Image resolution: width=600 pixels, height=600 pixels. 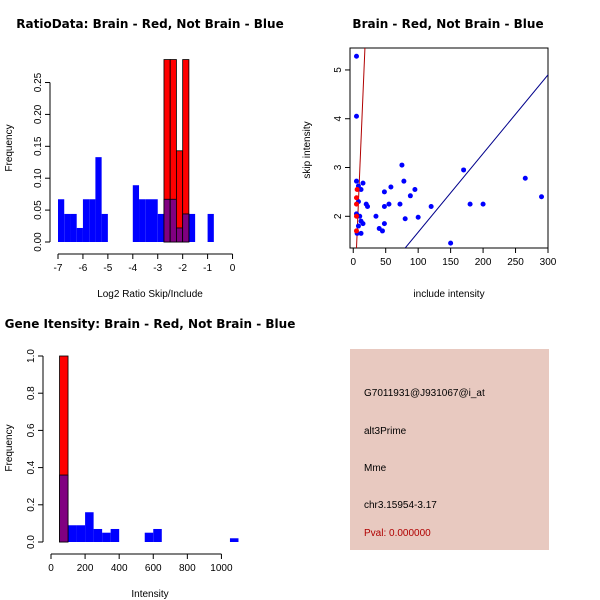 I want to click on x-tick-label: 300, so click(x=548, y=262).